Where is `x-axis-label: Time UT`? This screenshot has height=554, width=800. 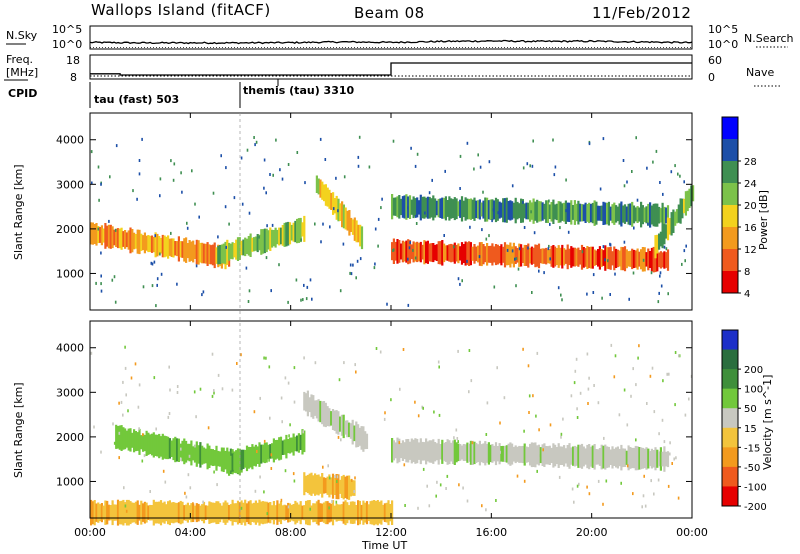 x-axis-label: Time UT is located at coordinates (384, 545).